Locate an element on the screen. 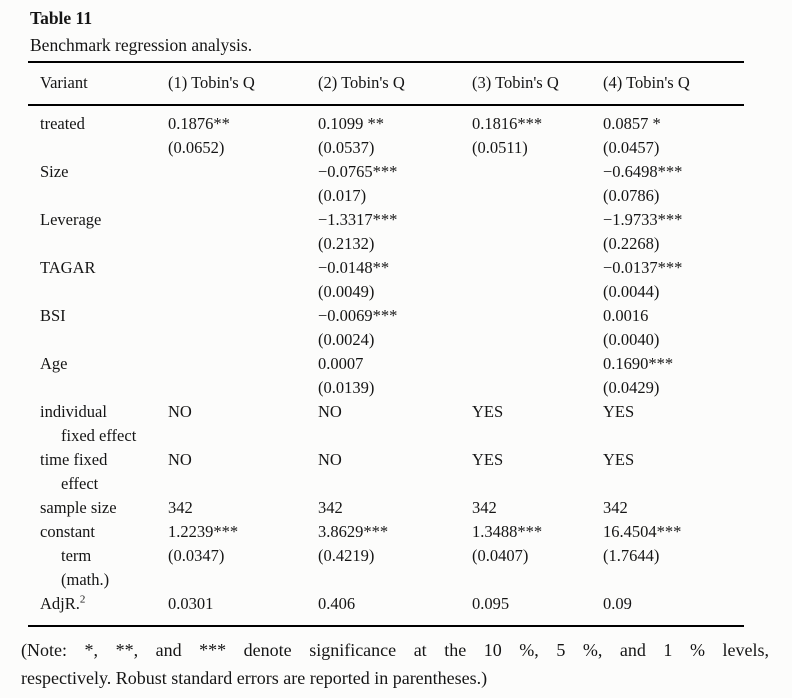  coefficient-value: −0.0137*** is located at coordinates (643, 267).